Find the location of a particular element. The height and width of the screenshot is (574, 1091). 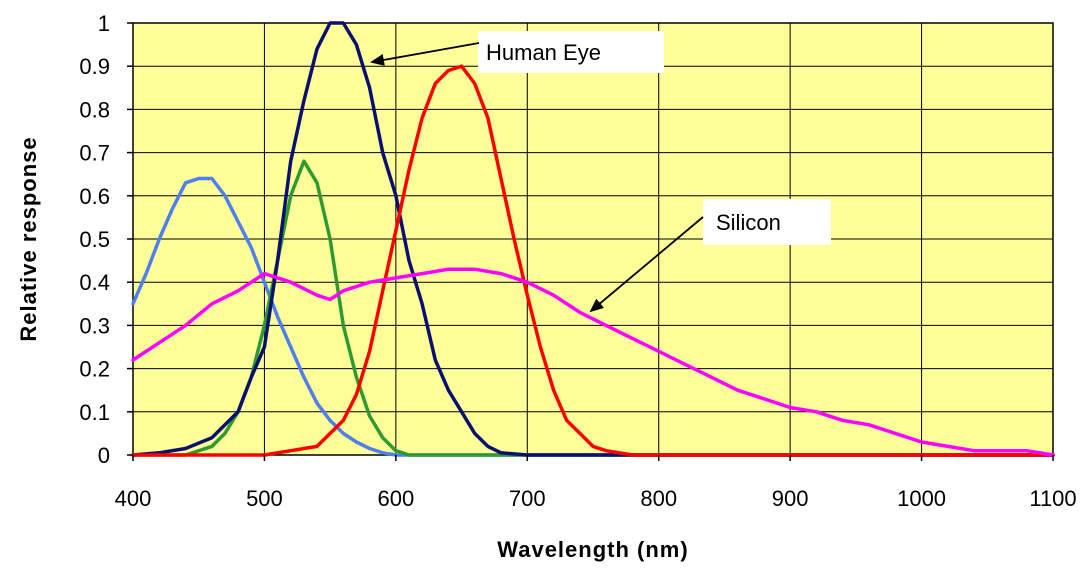

x-tick-label: 800 is located at coordinates (658, 498).